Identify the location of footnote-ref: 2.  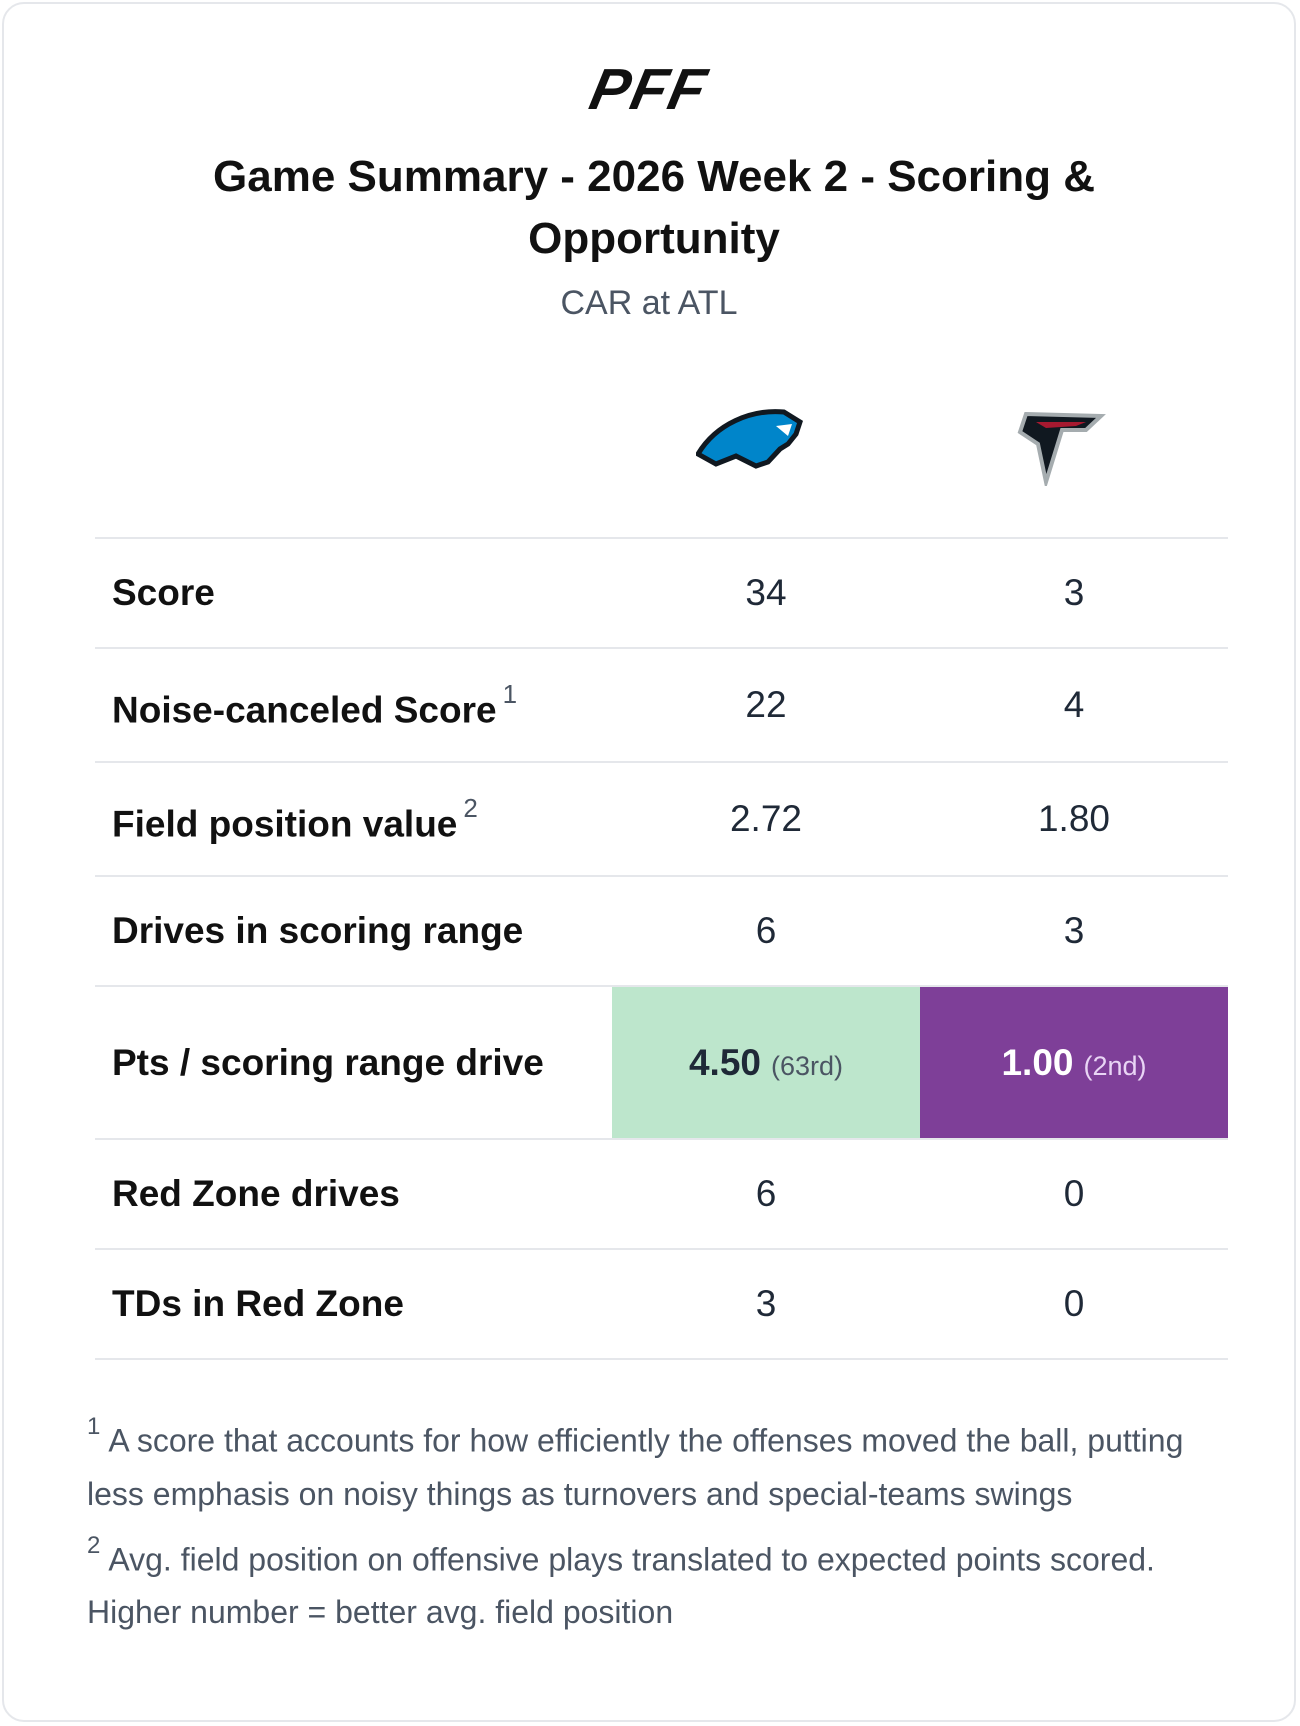
(470, 807).